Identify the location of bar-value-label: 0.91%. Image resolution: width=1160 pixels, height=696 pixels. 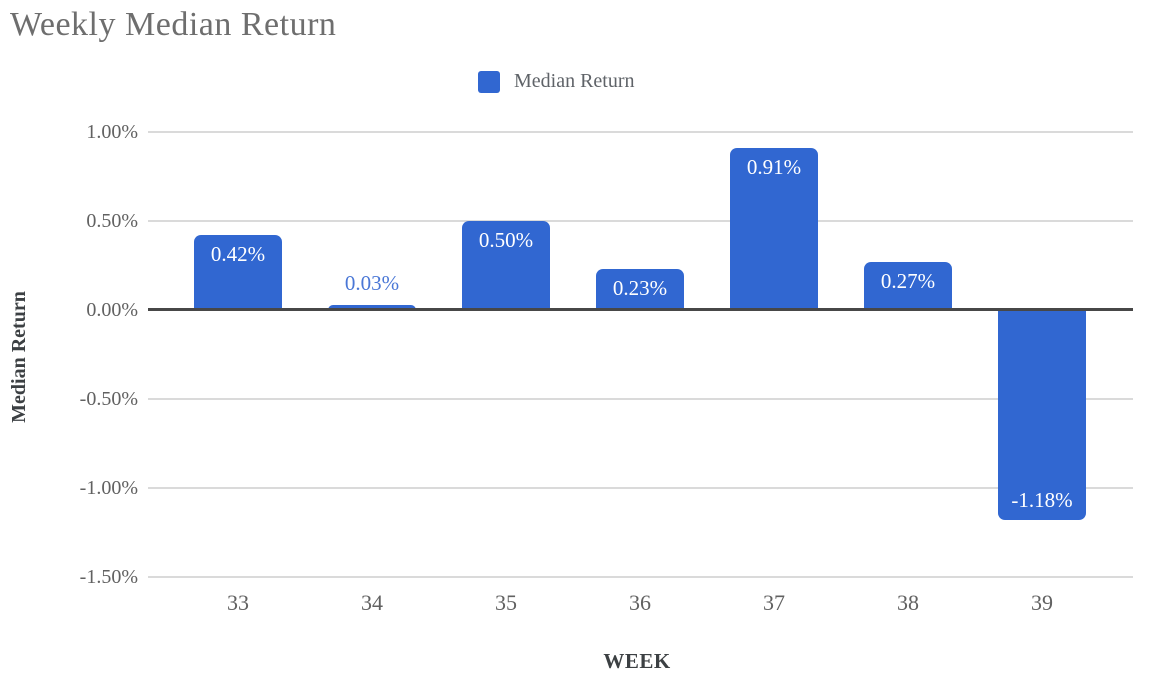
(774, 167).